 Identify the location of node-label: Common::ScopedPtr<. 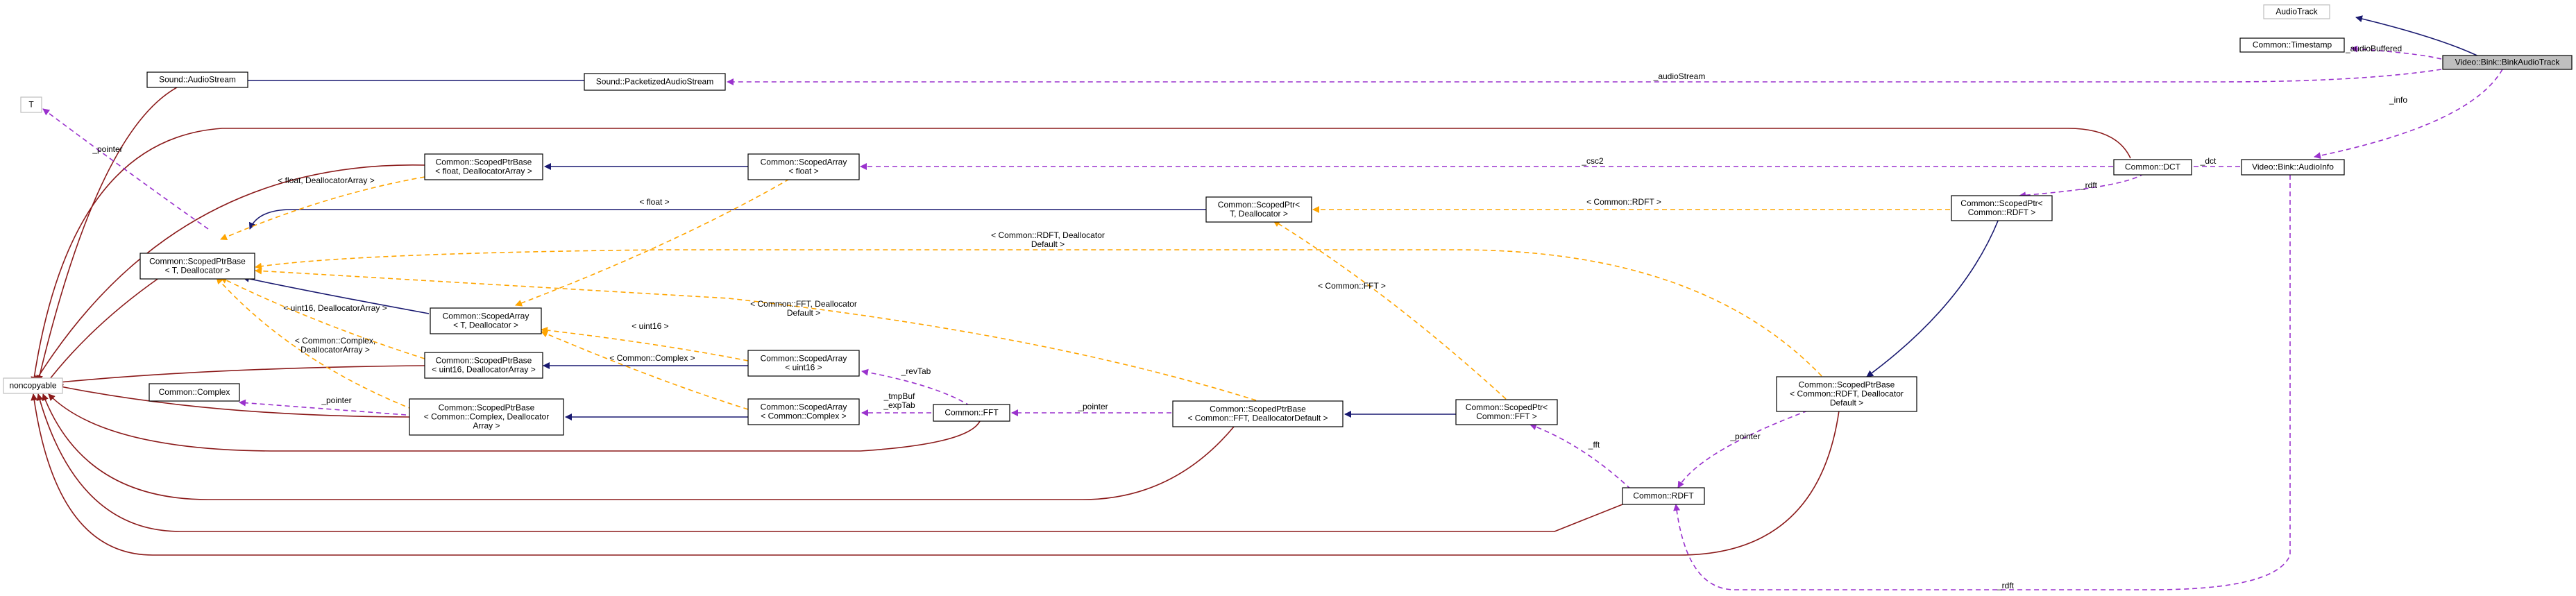
(1507, 407).